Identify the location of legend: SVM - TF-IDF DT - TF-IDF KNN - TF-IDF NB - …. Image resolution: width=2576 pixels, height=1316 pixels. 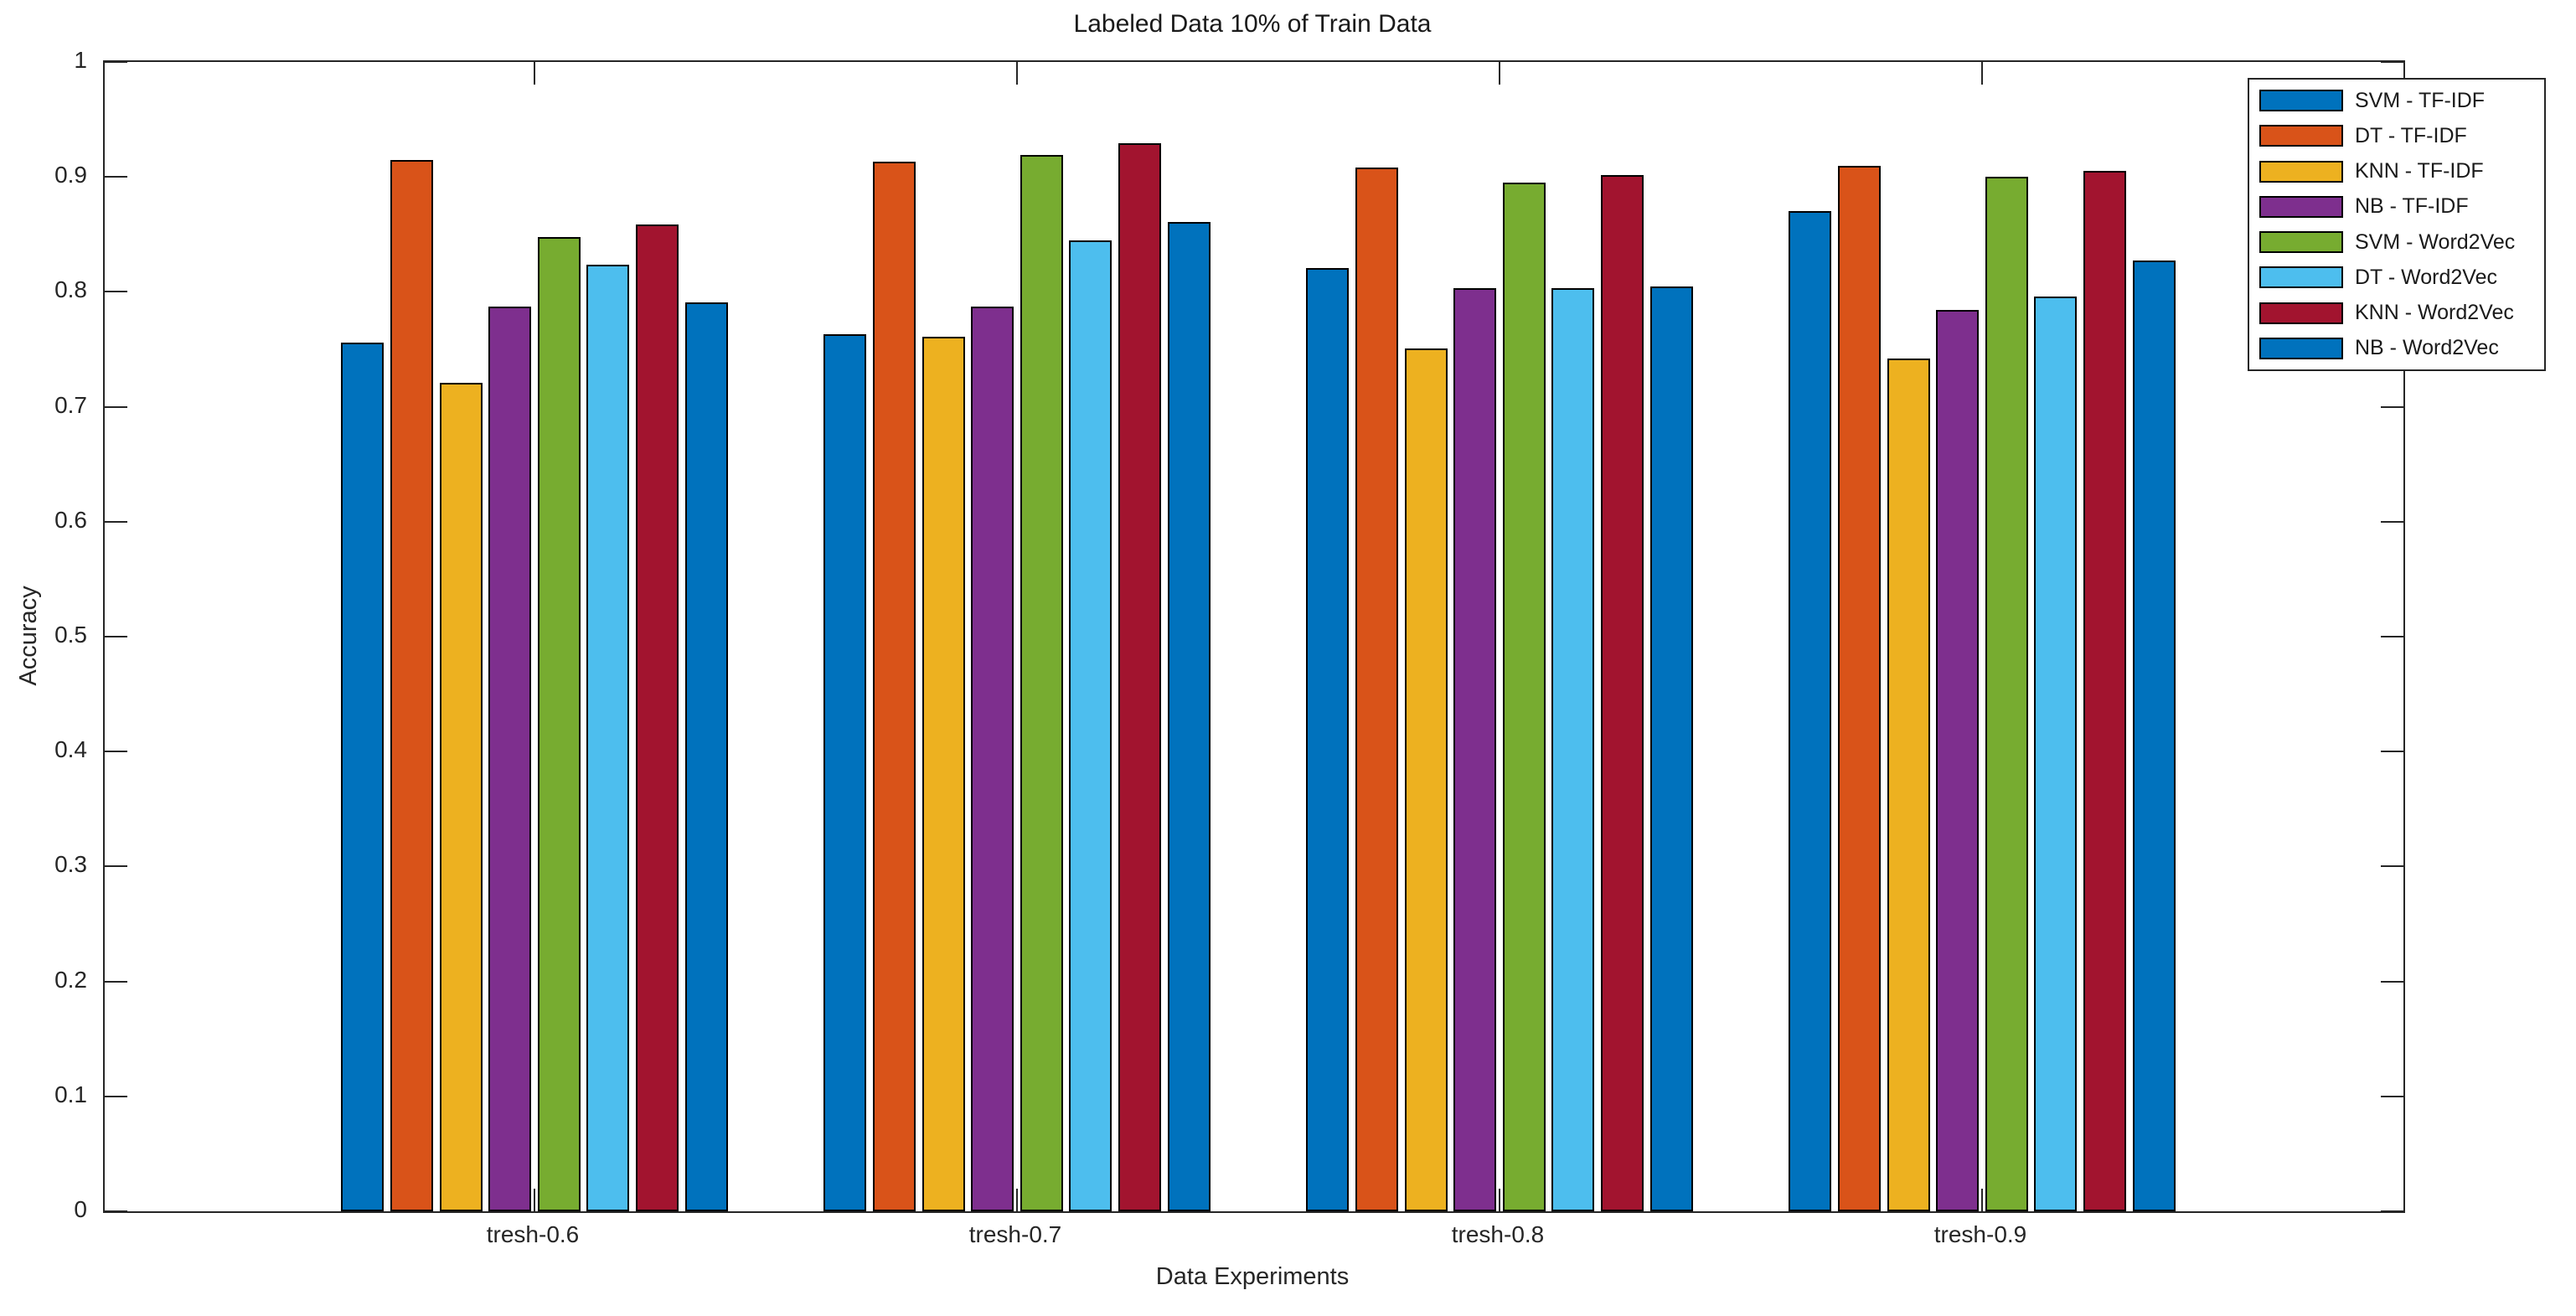
(2397, 224).